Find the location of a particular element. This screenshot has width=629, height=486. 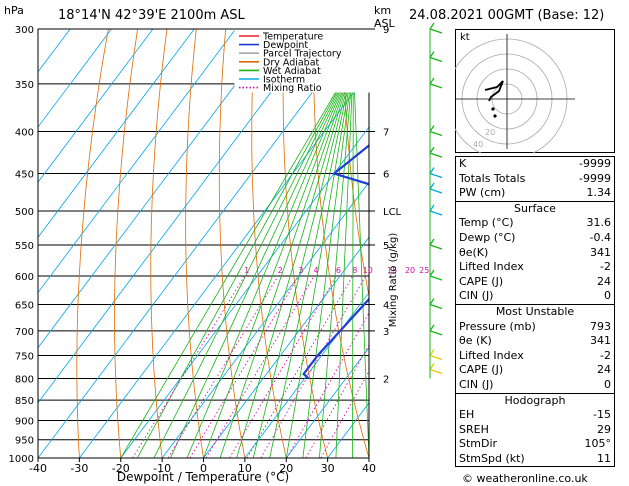

legend-entry: Dewpoint is located at coordinates (285, 45).